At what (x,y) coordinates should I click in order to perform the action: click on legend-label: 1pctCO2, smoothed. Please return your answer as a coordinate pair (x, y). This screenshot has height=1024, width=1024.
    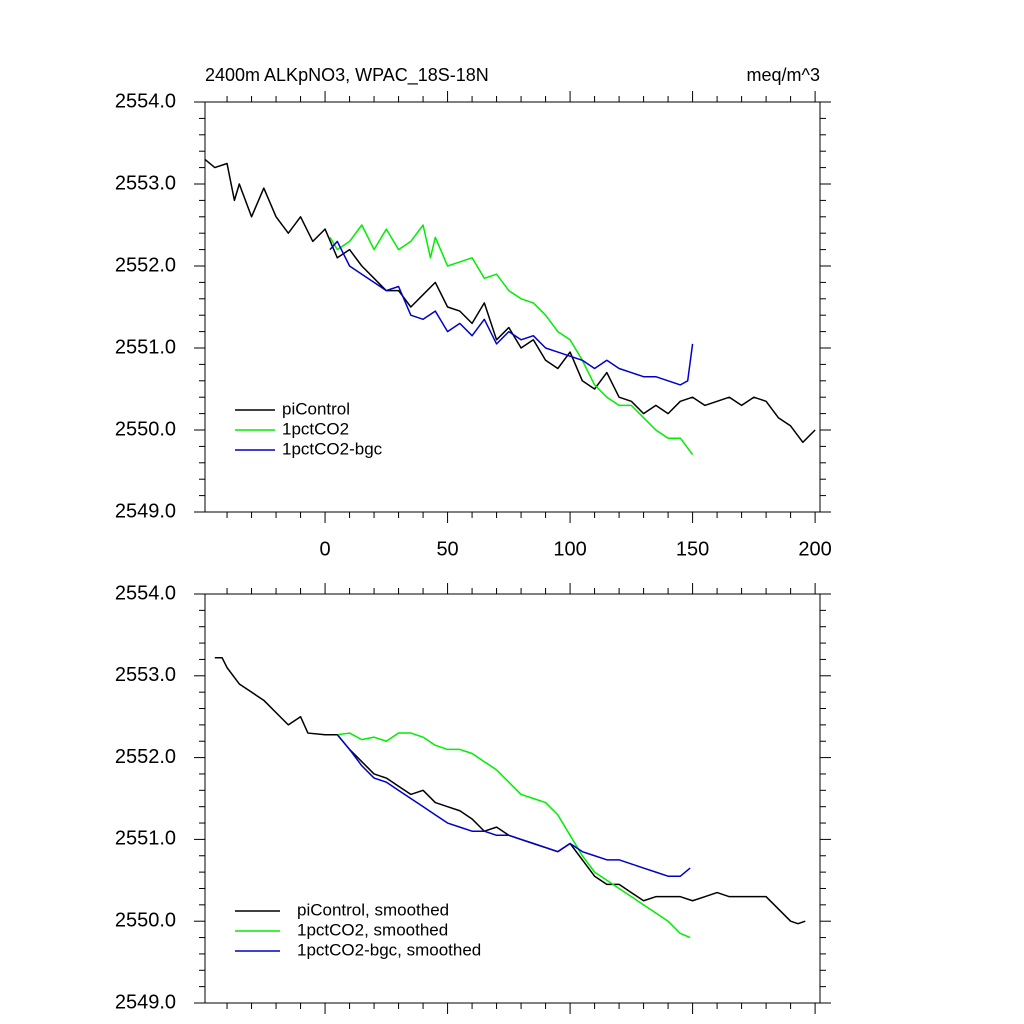
    Looking at the image, I should click on (372, 929).